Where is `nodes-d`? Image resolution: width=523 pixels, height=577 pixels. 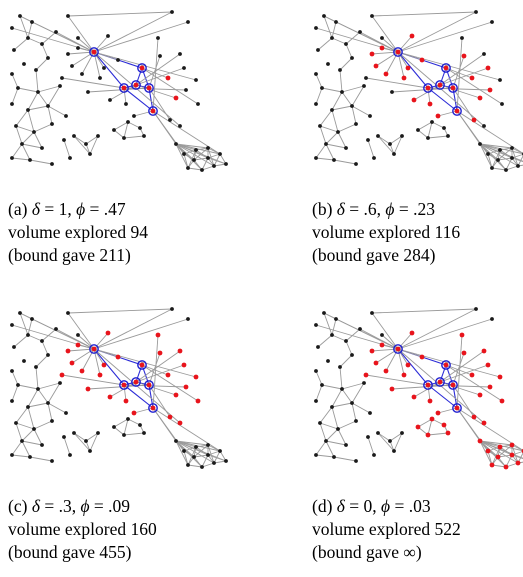 nodes-d is located at coordinates (418, 388).